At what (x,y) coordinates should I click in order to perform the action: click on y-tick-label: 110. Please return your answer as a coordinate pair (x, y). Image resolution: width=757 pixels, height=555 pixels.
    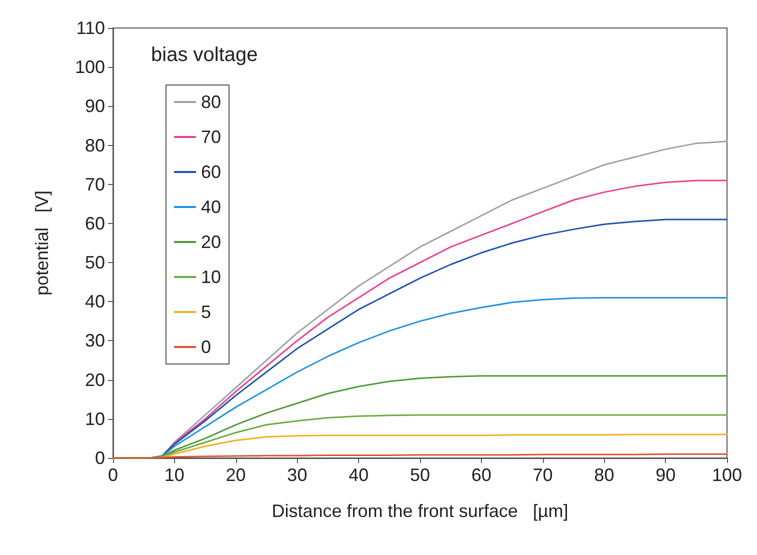
    Looking at the image, I should click on (90, 28).